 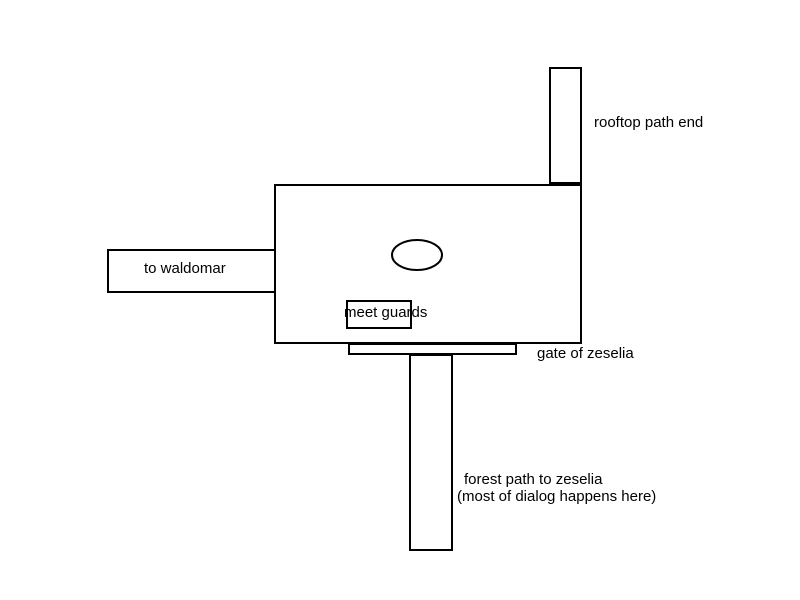 I want to click on rooftop-path, so click(x=565, y=125).